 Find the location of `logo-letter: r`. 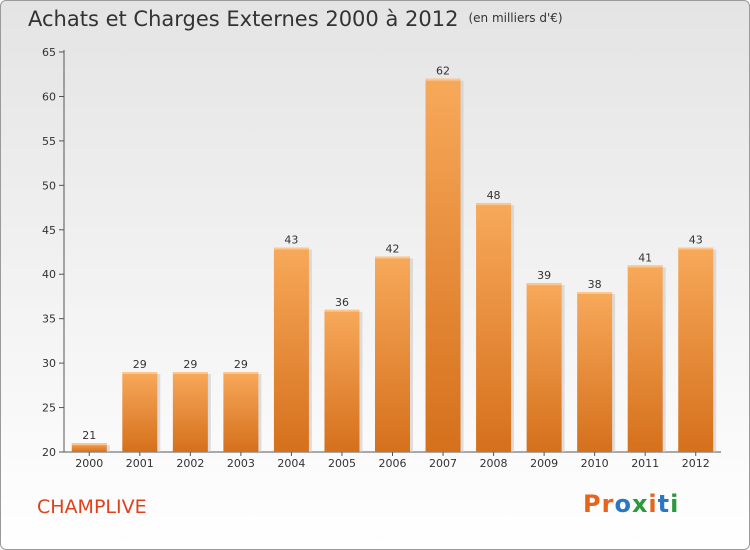

logo-letter: r is located at coordinates (608, 504).